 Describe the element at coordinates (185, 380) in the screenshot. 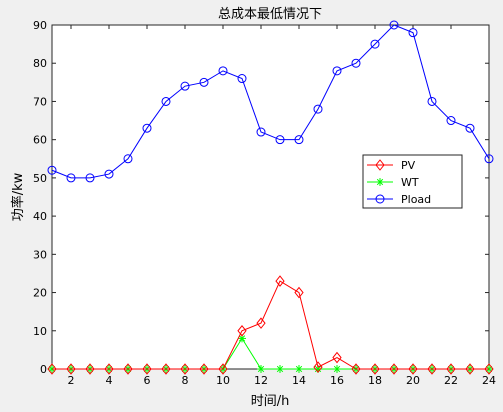

I see `x-tick-label: 8` at that location.